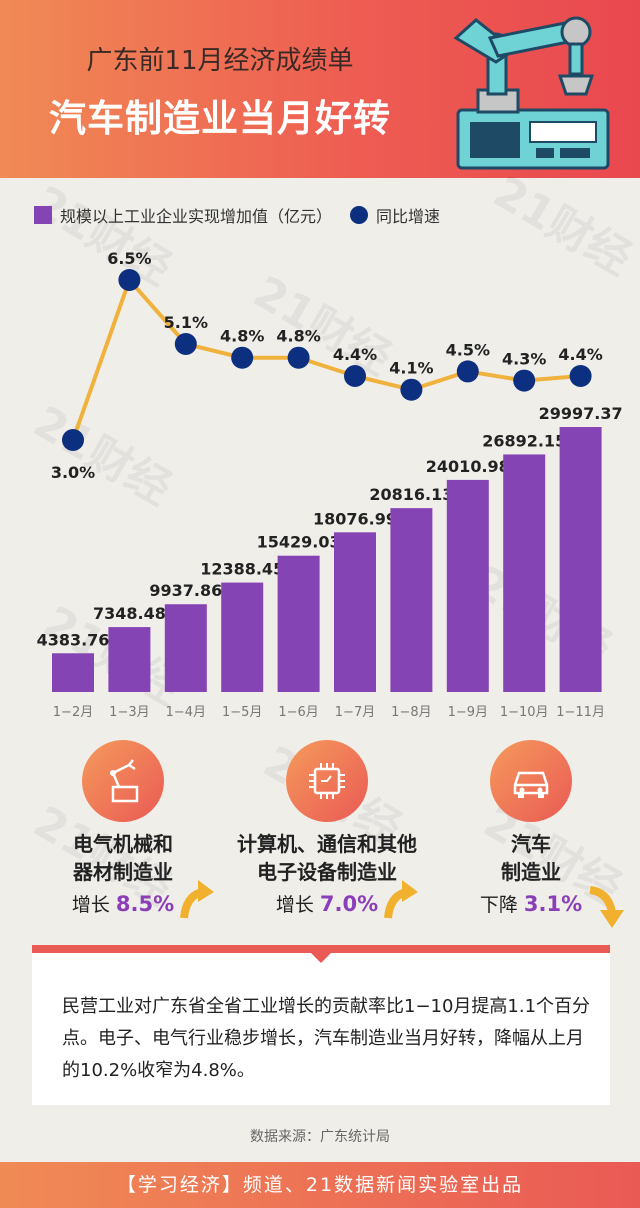 The image size is (640, 1208). I want to click on x-tick-label: 1−8月, so click(411, 712).